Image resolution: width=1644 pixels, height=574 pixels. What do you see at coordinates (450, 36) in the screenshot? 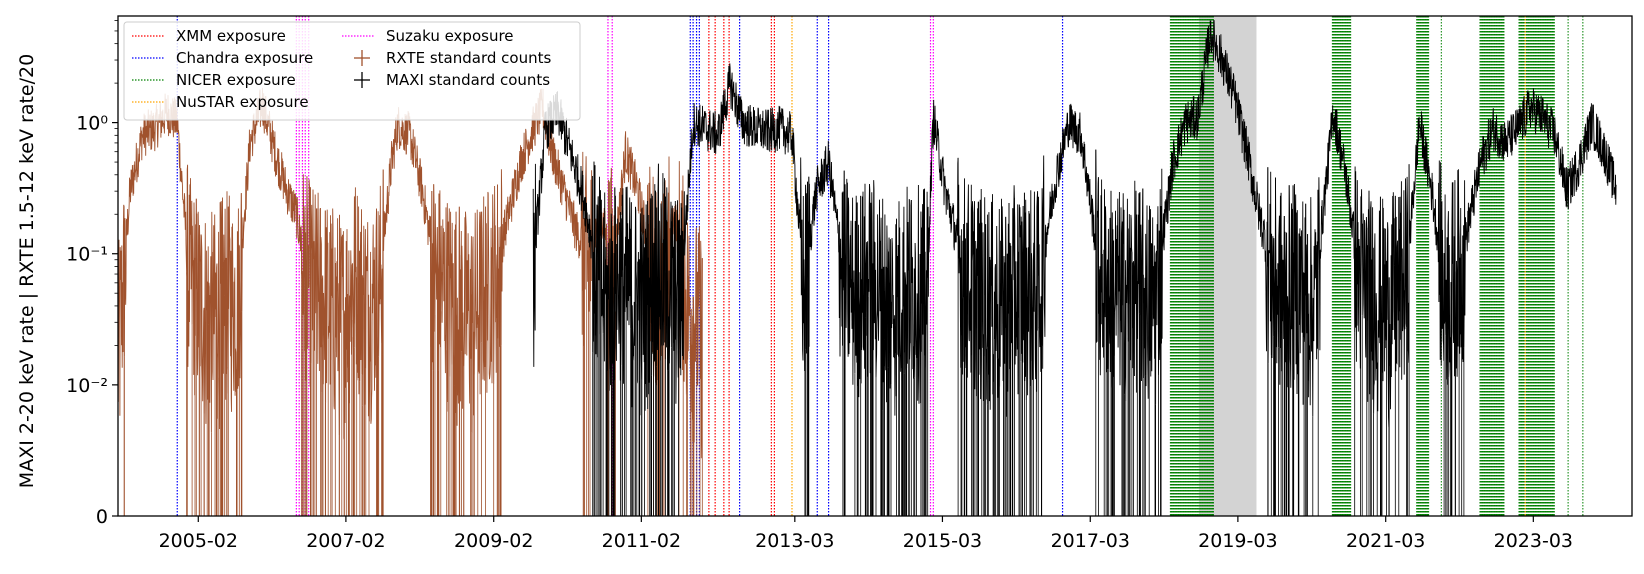
I see `suzaku-legend-label: Suzaku exposure` at bounding box center [450, 36].